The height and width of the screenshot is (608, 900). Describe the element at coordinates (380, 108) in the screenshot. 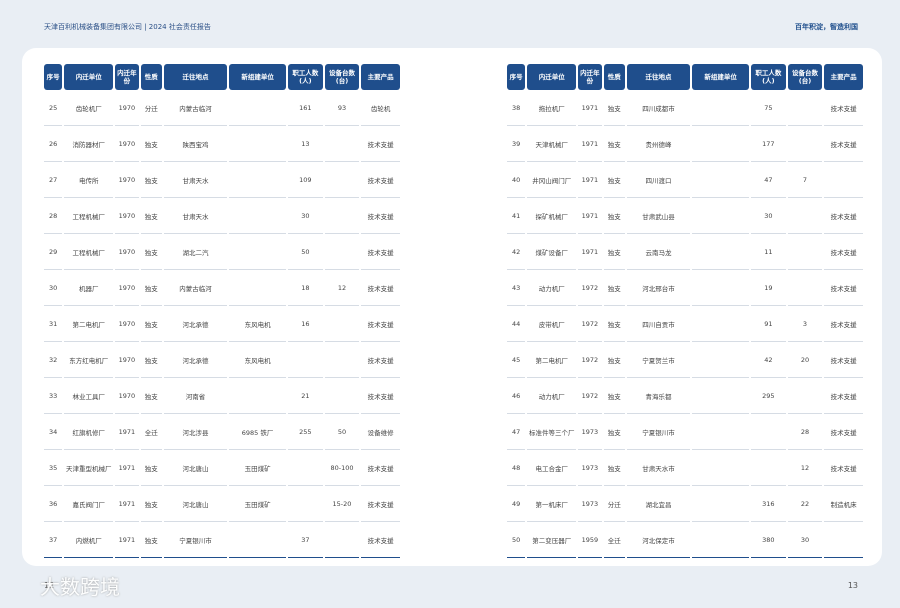

I see `table-cell: 齿轮机` at that location.